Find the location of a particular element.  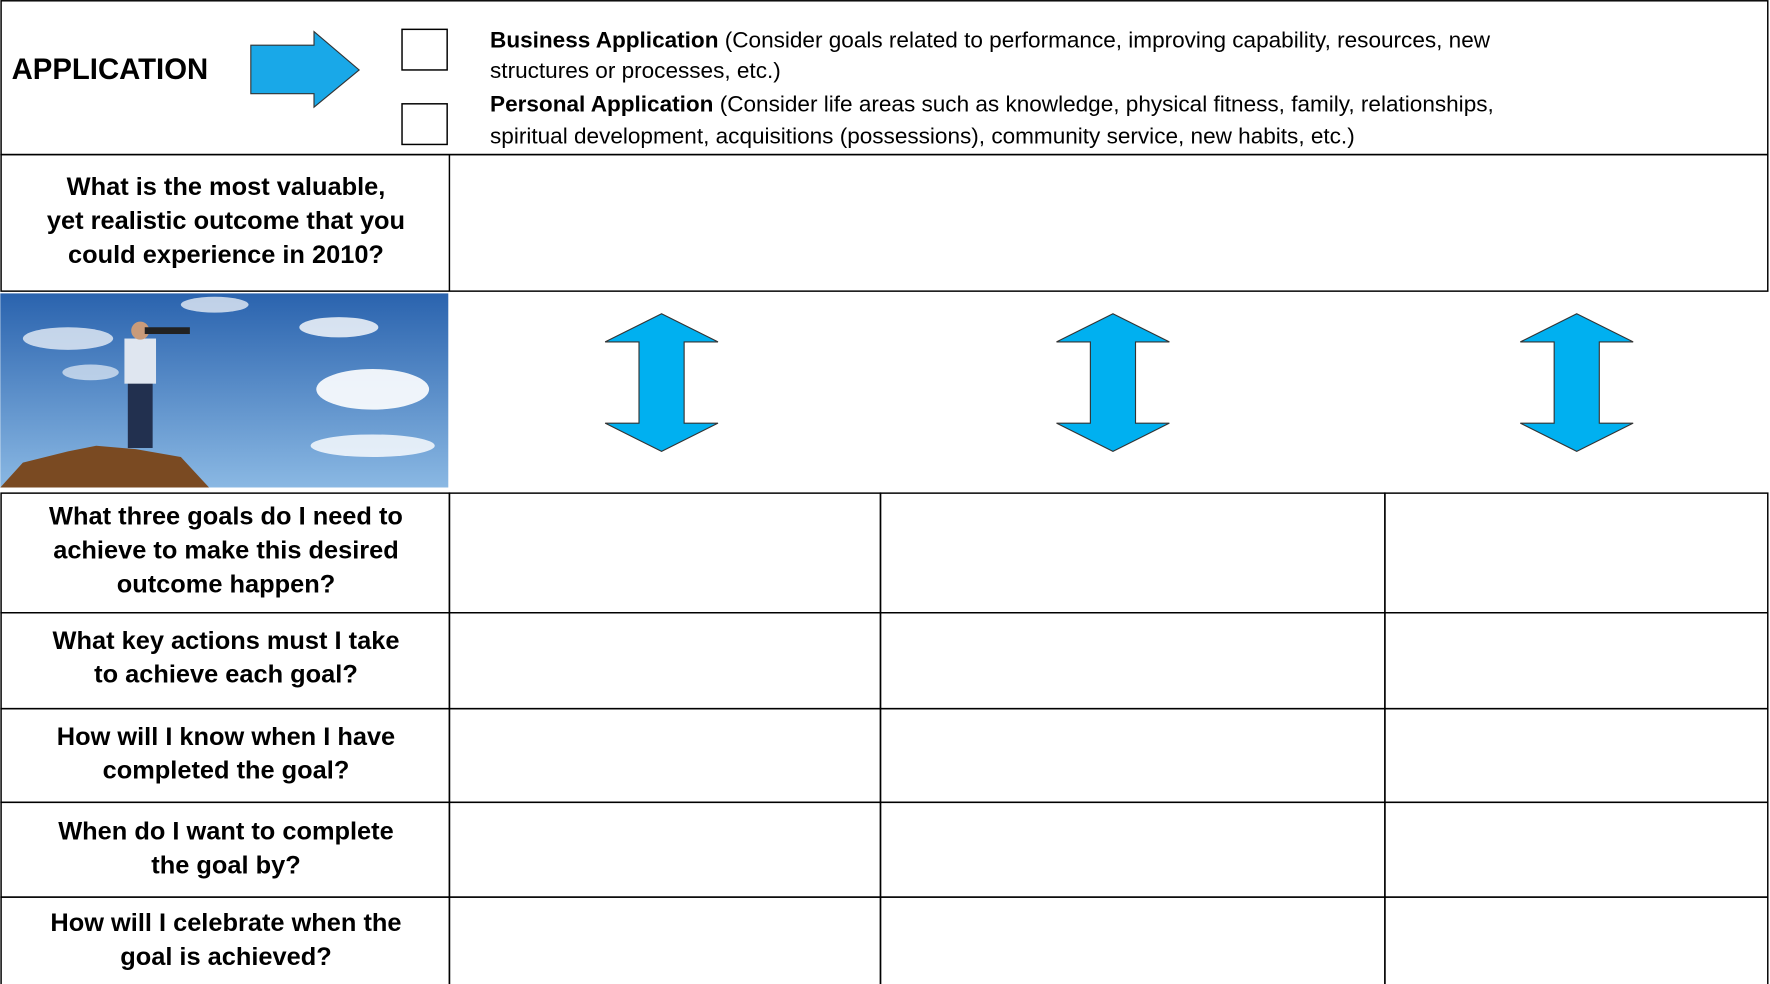

question-line: to achieve each goal? is located at coordinates (226, 675).